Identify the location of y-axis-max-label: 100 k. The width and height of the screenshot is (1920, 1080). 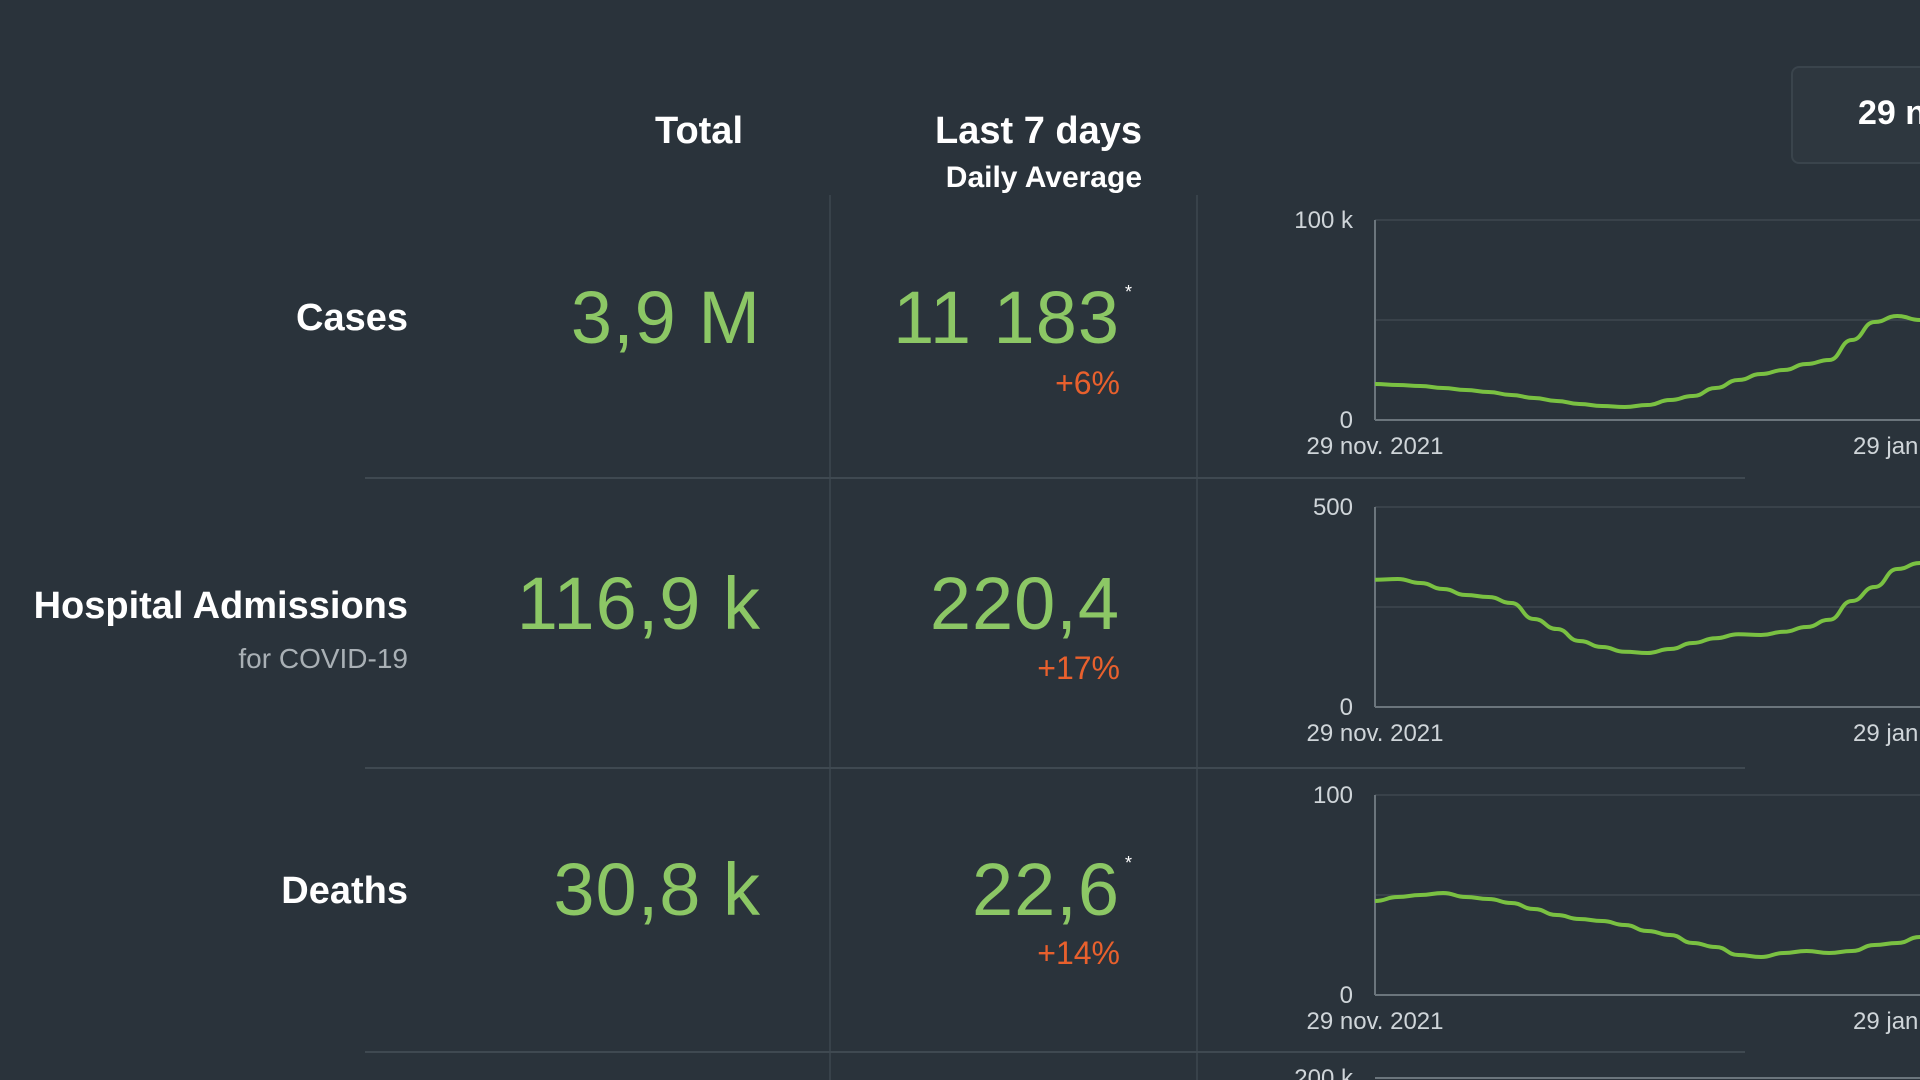
(1324, 220).